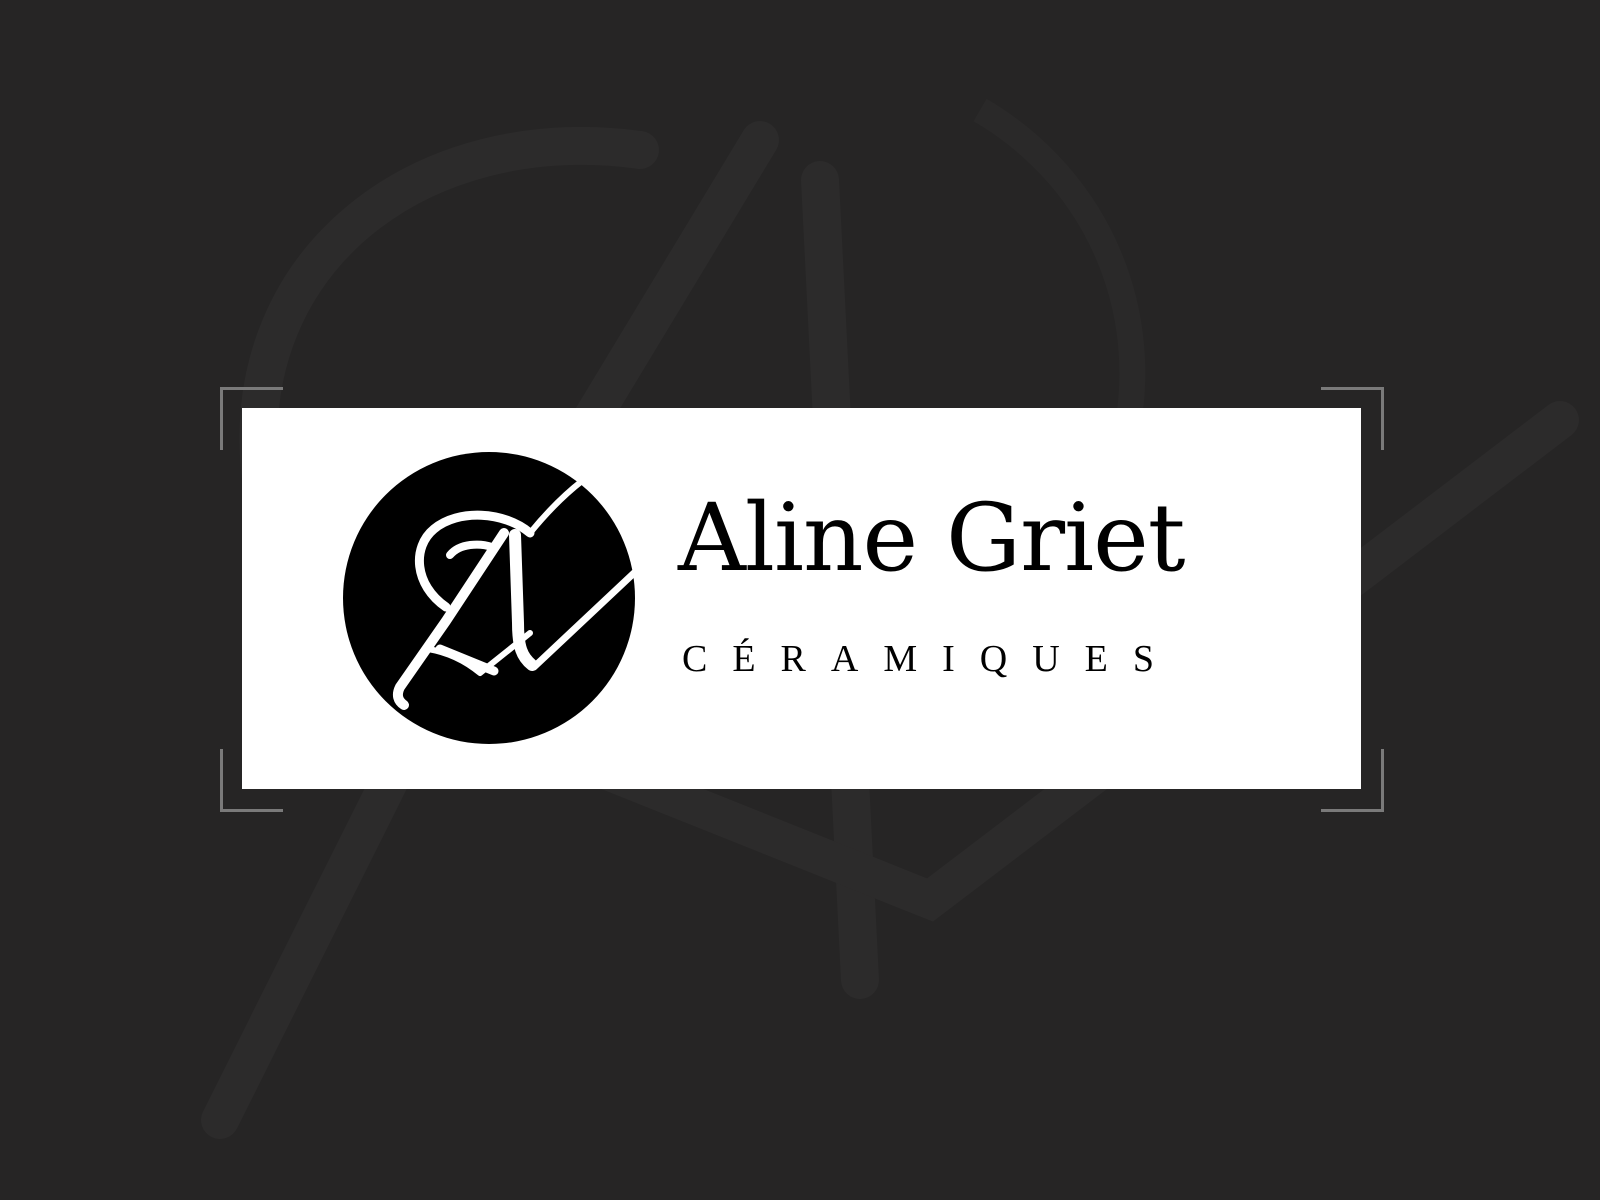  I want to click on frame-corner-bottom-left, so click(251, 780).